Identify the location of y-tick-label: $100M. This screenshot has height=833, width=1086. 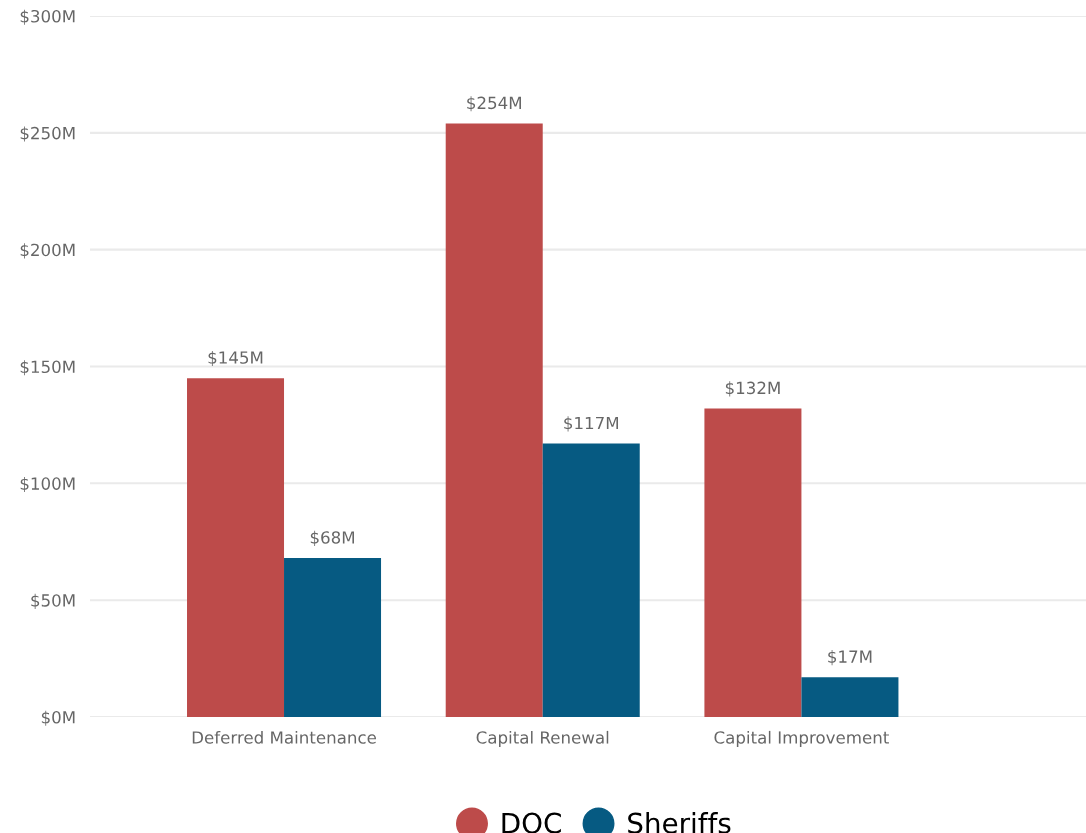
(47, 485).